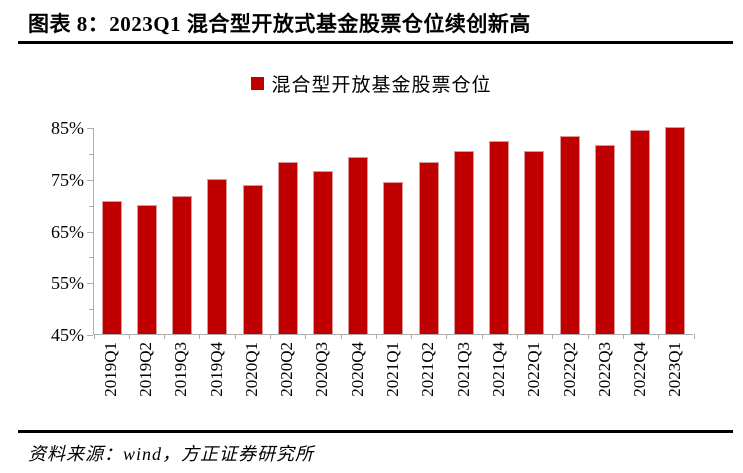  Describe the element at coordinates (287, 369) in the screenshot. I see `x-axis-label-2020Q2: 2020Q2` at that location.